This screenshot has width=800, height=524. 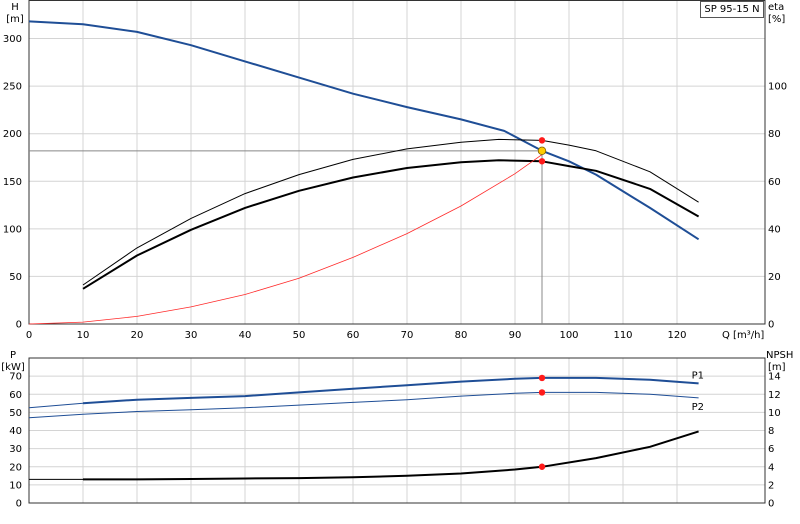 I want to click on series-label-P1: P1, so click(x=698, y=375).